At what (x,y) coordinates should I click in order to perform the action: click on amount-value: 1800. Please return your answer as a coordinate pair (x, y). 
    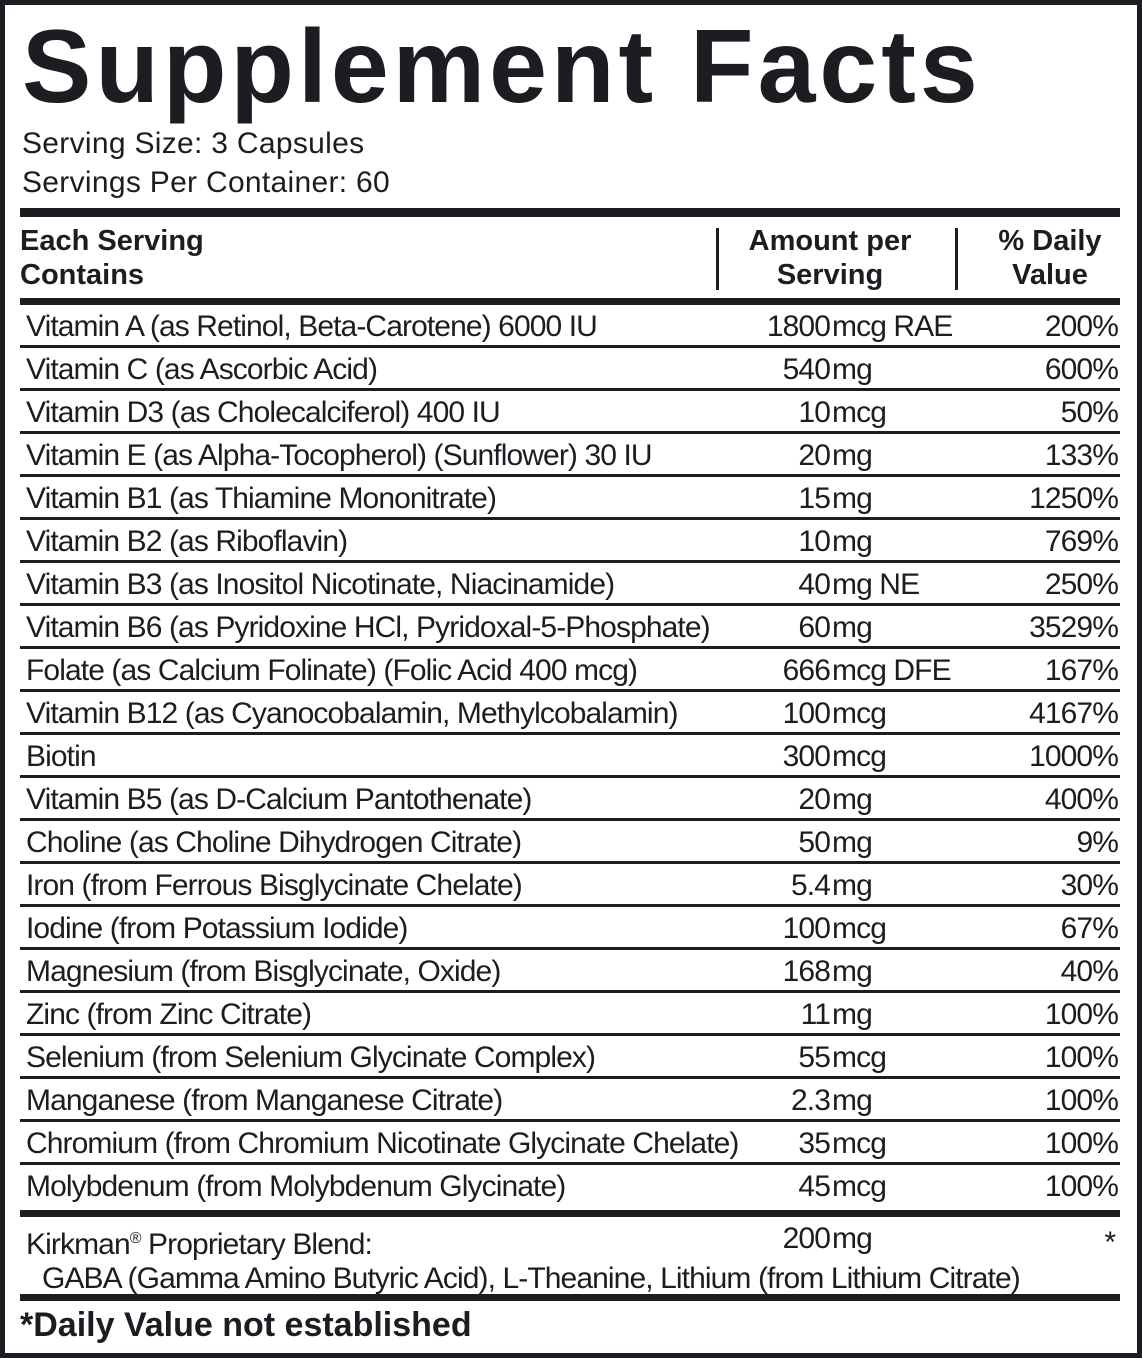
    Looking at the image, I should click on (798, 326).